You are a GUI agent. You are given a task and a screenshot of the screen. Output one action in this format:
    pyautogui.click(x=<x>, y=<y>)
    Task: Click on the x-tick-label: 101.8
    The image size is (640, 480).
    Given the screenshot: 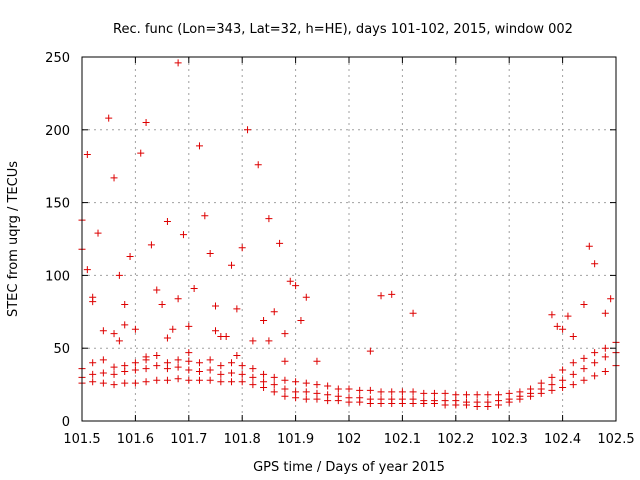 What is the action you would take?
    pyautogui.click(x=242, y=439)
    